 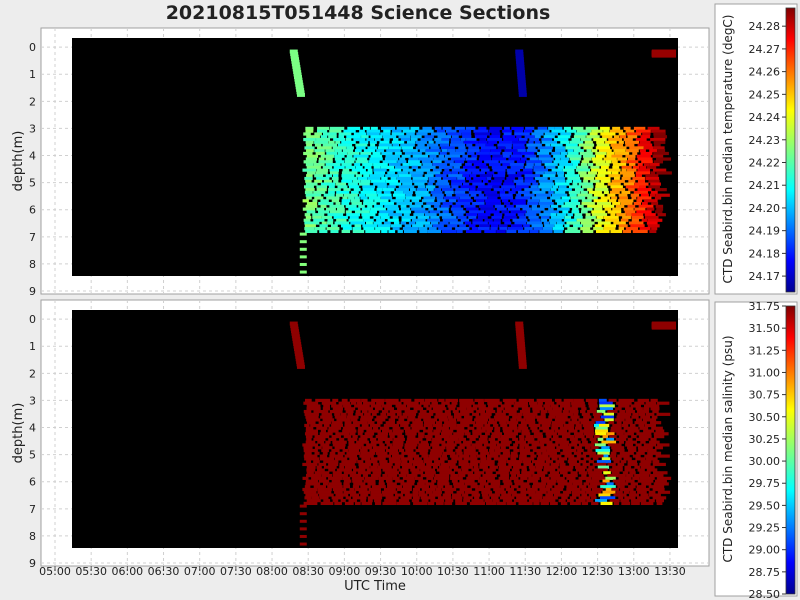 I want to click on y-tick-label: 4, so click(x=32, y=156).